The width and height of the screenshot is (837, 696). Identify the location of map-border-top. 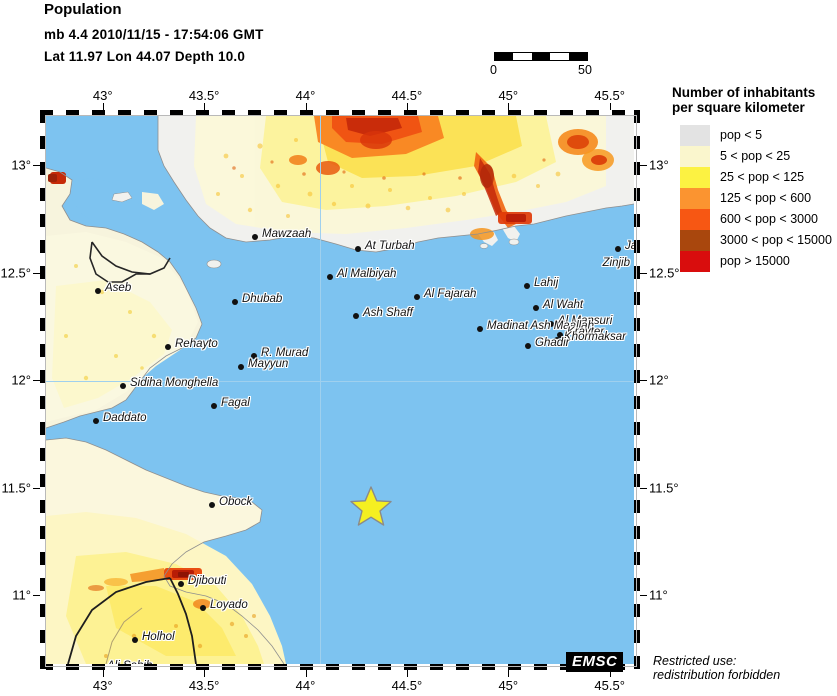
(340, 113).